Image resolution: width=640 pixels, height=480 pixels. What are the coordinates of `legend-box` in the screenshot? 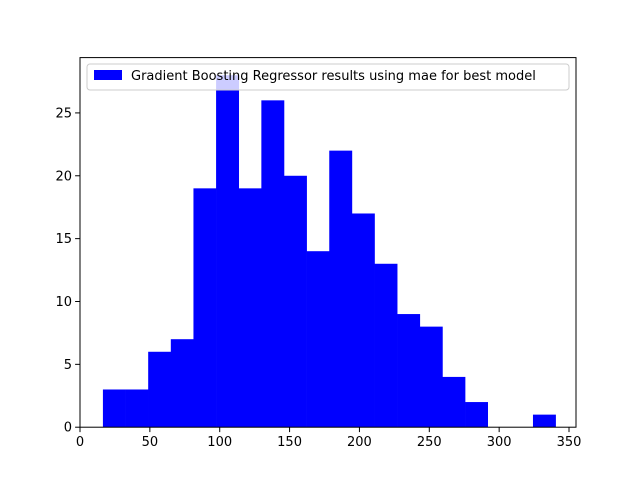 It's located at (328, 77).